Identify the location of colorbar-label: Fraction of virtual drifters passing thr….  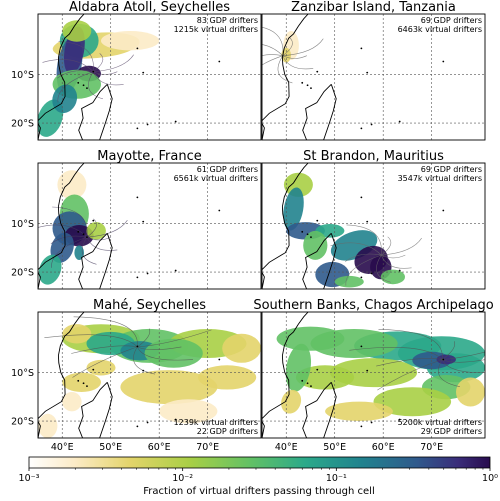
(258, 491).